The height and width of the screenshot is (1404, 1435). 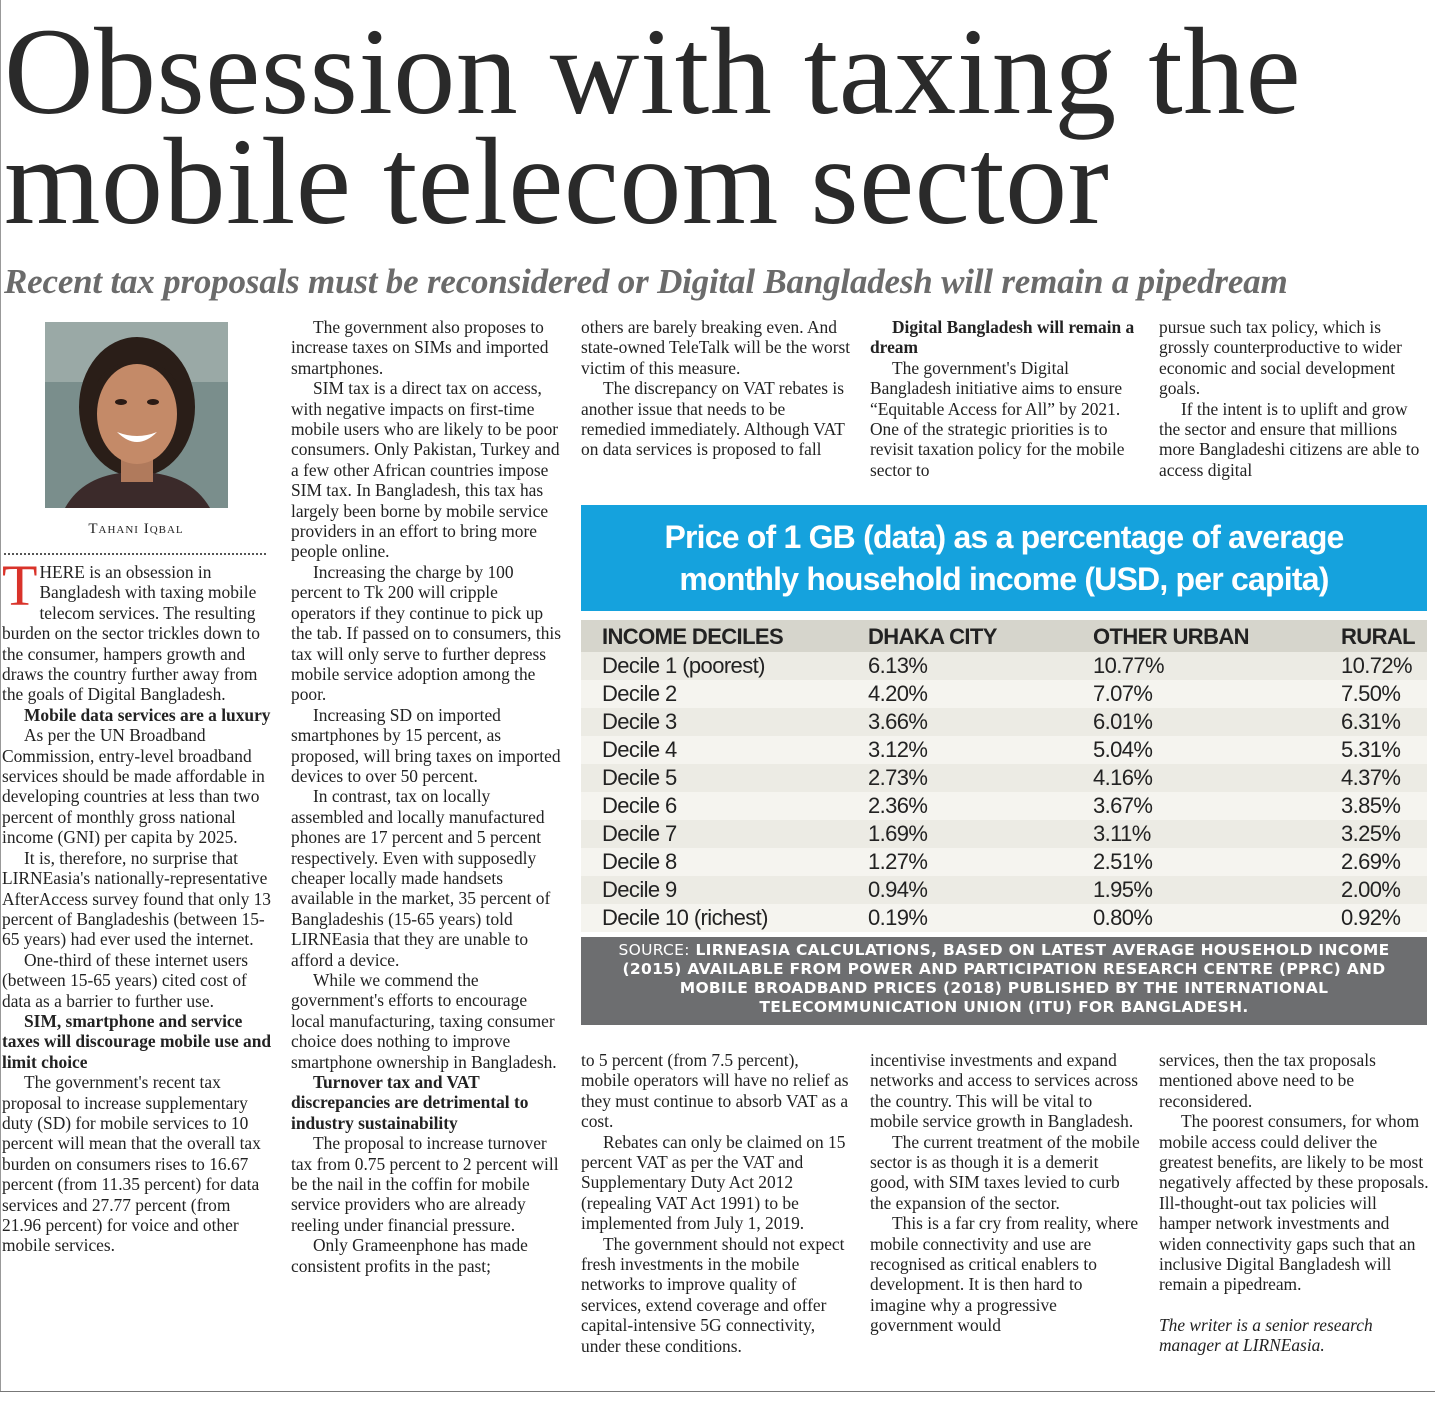 I want to click on row-label: Decile 3, so click(x=639, y=721).